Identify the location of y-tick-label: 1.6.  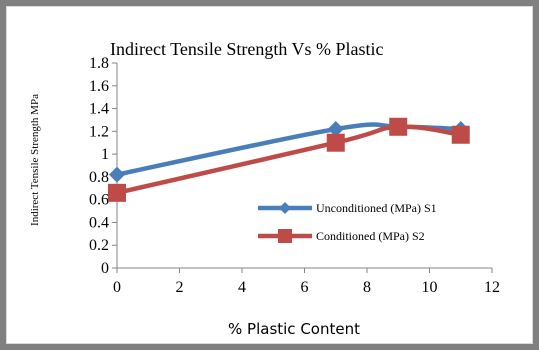
(99, 86).